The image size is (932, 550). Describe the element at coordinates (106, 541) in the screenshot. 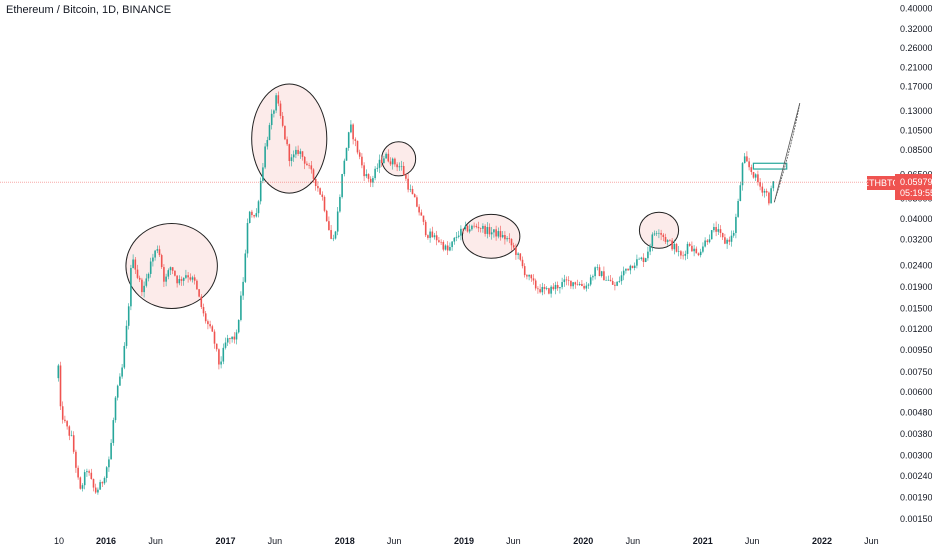

I see `x-tick-label: 2016` at that location.